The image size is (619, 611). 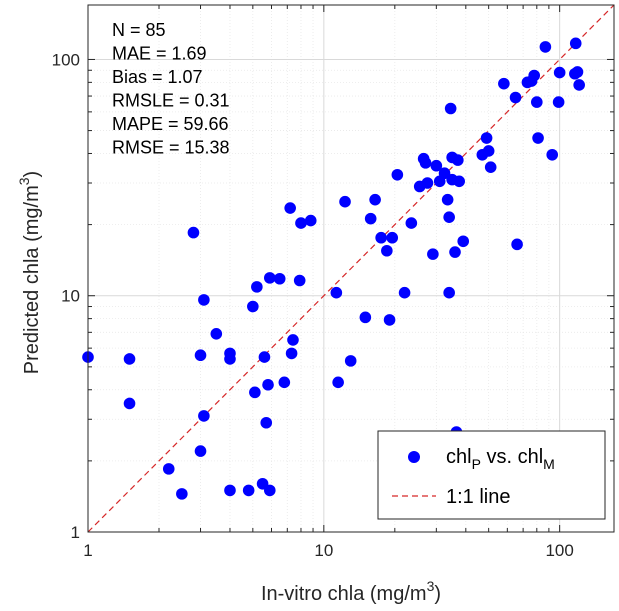 What do you see at coordinates (170, 124) in the screenshot?
I see `stat-line: MAPE = 59.66` at bounding box center [170, 124].